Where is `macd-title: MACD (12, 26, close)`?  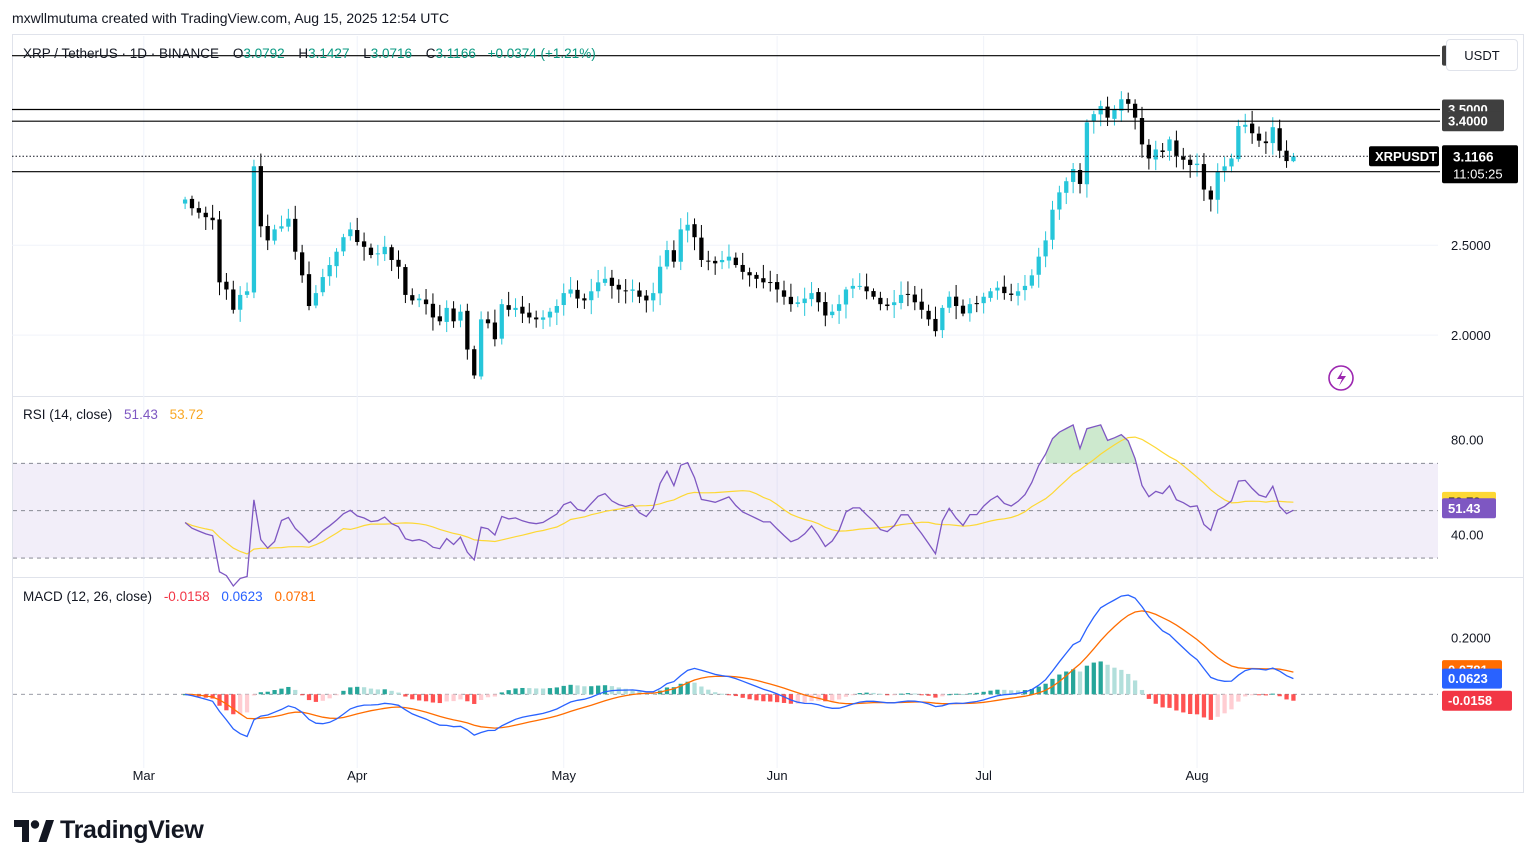 macd-title: MACD (12, 26, close) is located at coordinates (88, 596).